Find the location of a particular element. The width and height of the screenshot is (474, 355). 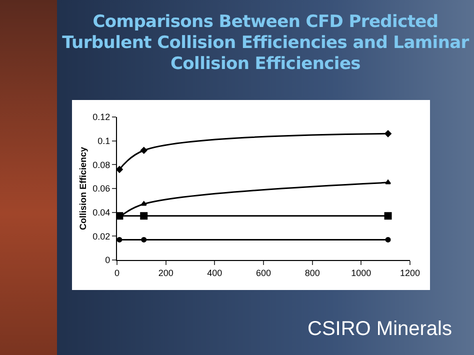

x-tick-label: 800 is located at coordinates (312, 273).